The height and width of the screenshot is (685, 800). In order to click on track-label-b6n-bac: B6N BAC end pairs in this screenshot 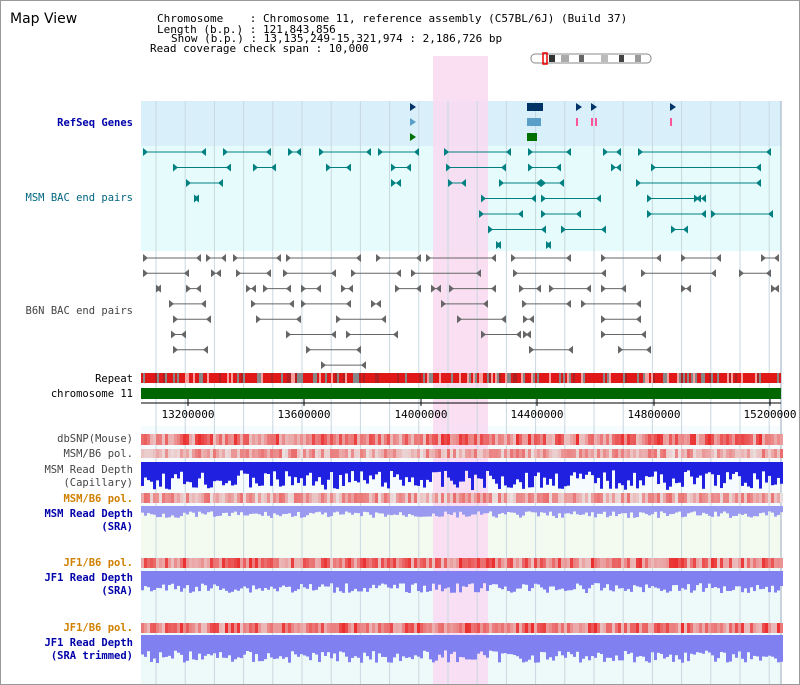, I will do `click(79, 311)`.